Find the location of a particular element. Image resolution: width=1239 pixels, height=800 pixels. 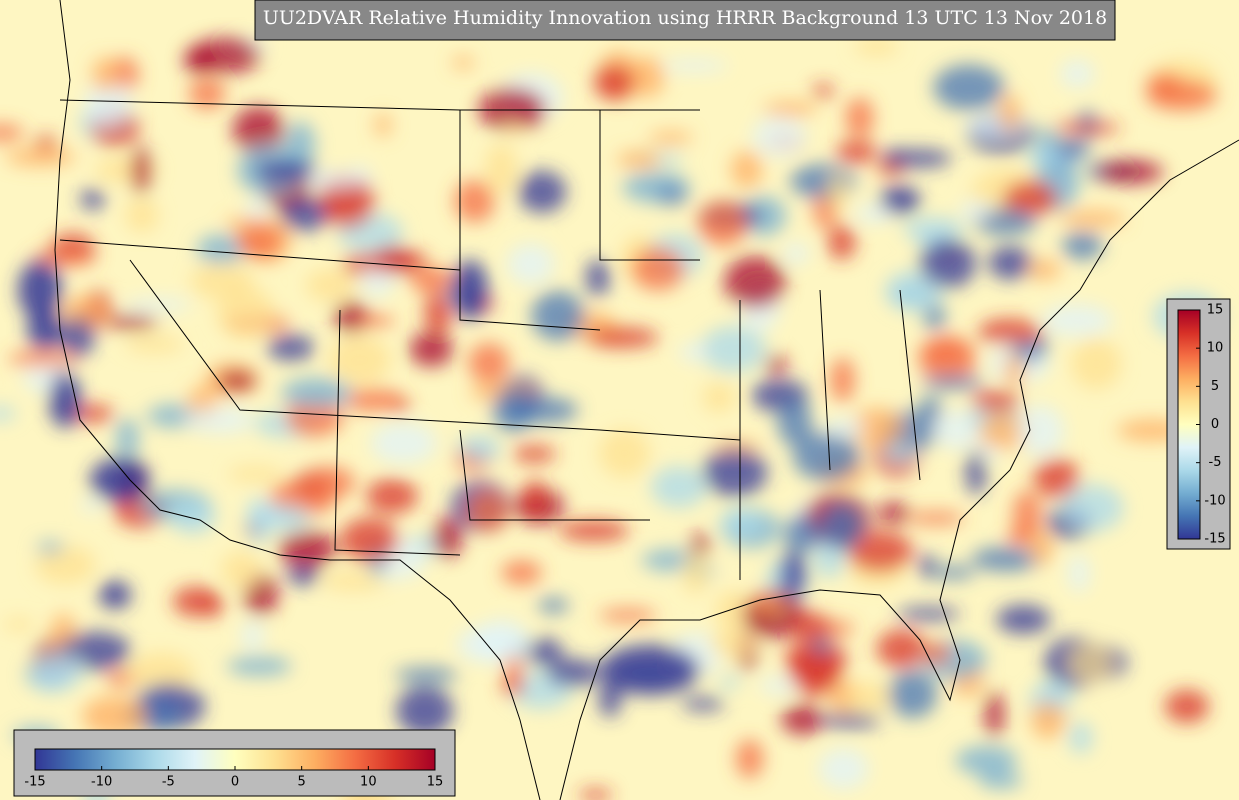

tick-label: 15 is located at coordinates (1215, 310).